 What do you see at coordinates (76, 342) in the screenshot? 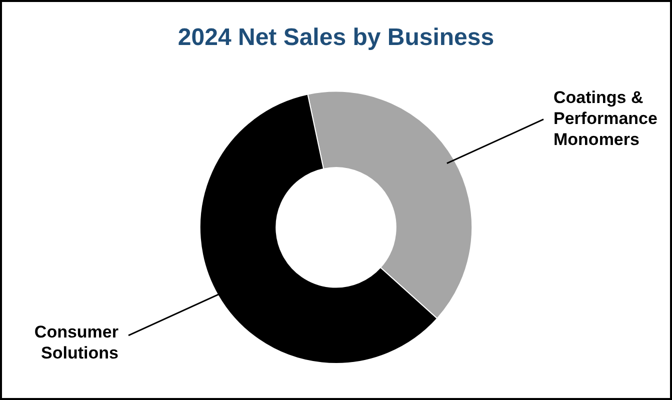
I see `slice-label: Consumer Solutions` at bounding box center [76, 342].